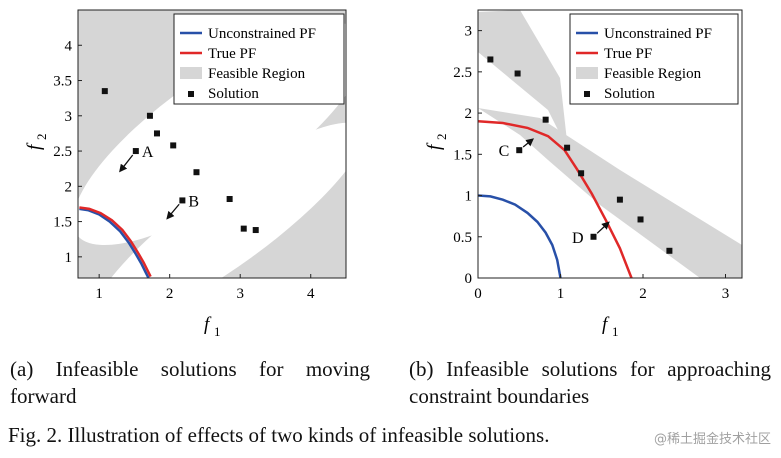  Describe the element at coordinates (726, 294) in the screenshot. I see `x-tick-label-b: 3` at that location.